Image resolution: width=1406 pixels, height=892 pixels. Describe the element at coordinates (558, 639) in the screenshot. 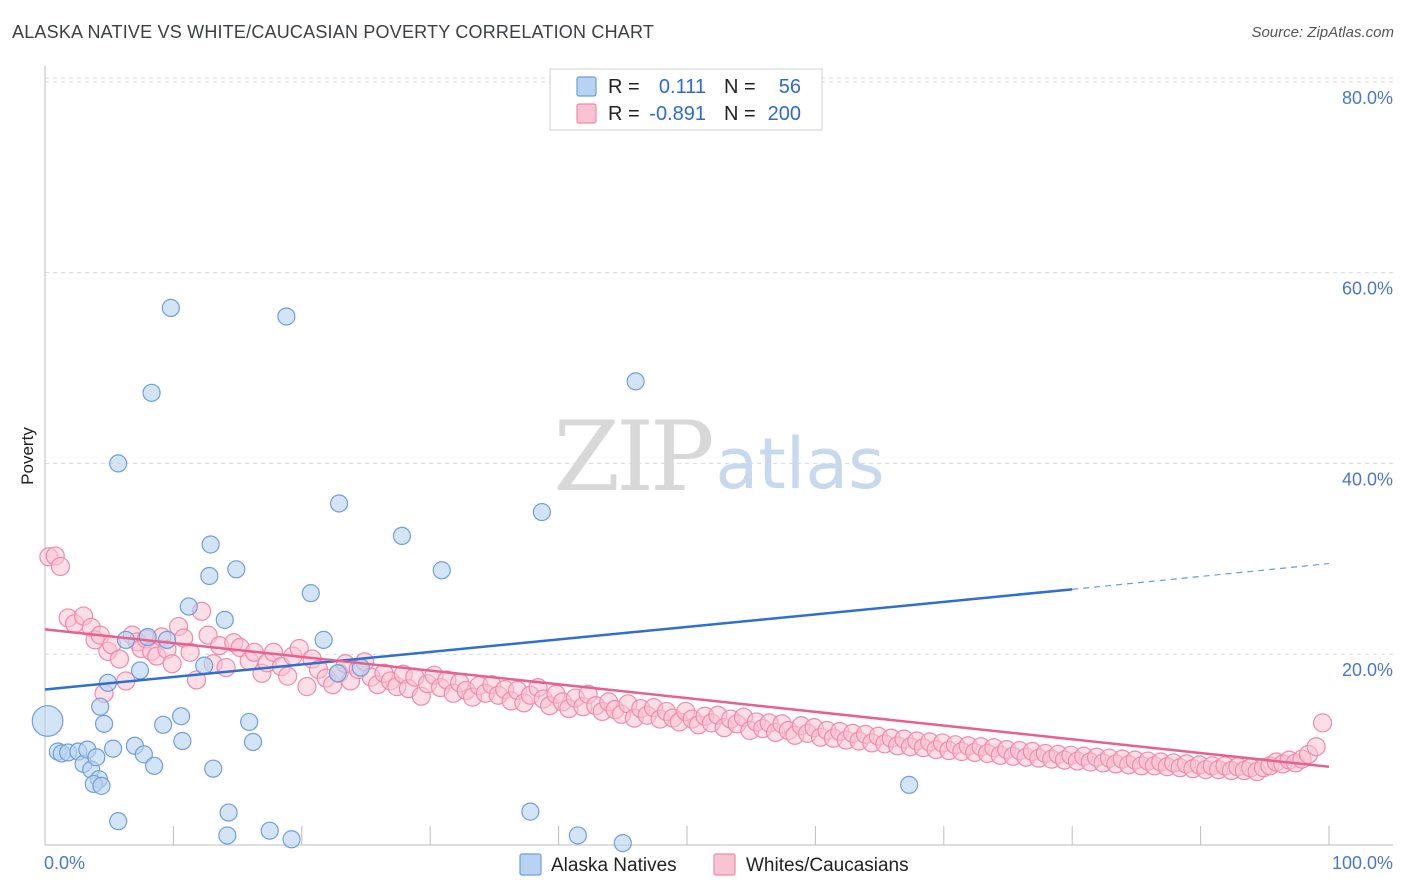

I see `trendline-alaska-natives` at that location.